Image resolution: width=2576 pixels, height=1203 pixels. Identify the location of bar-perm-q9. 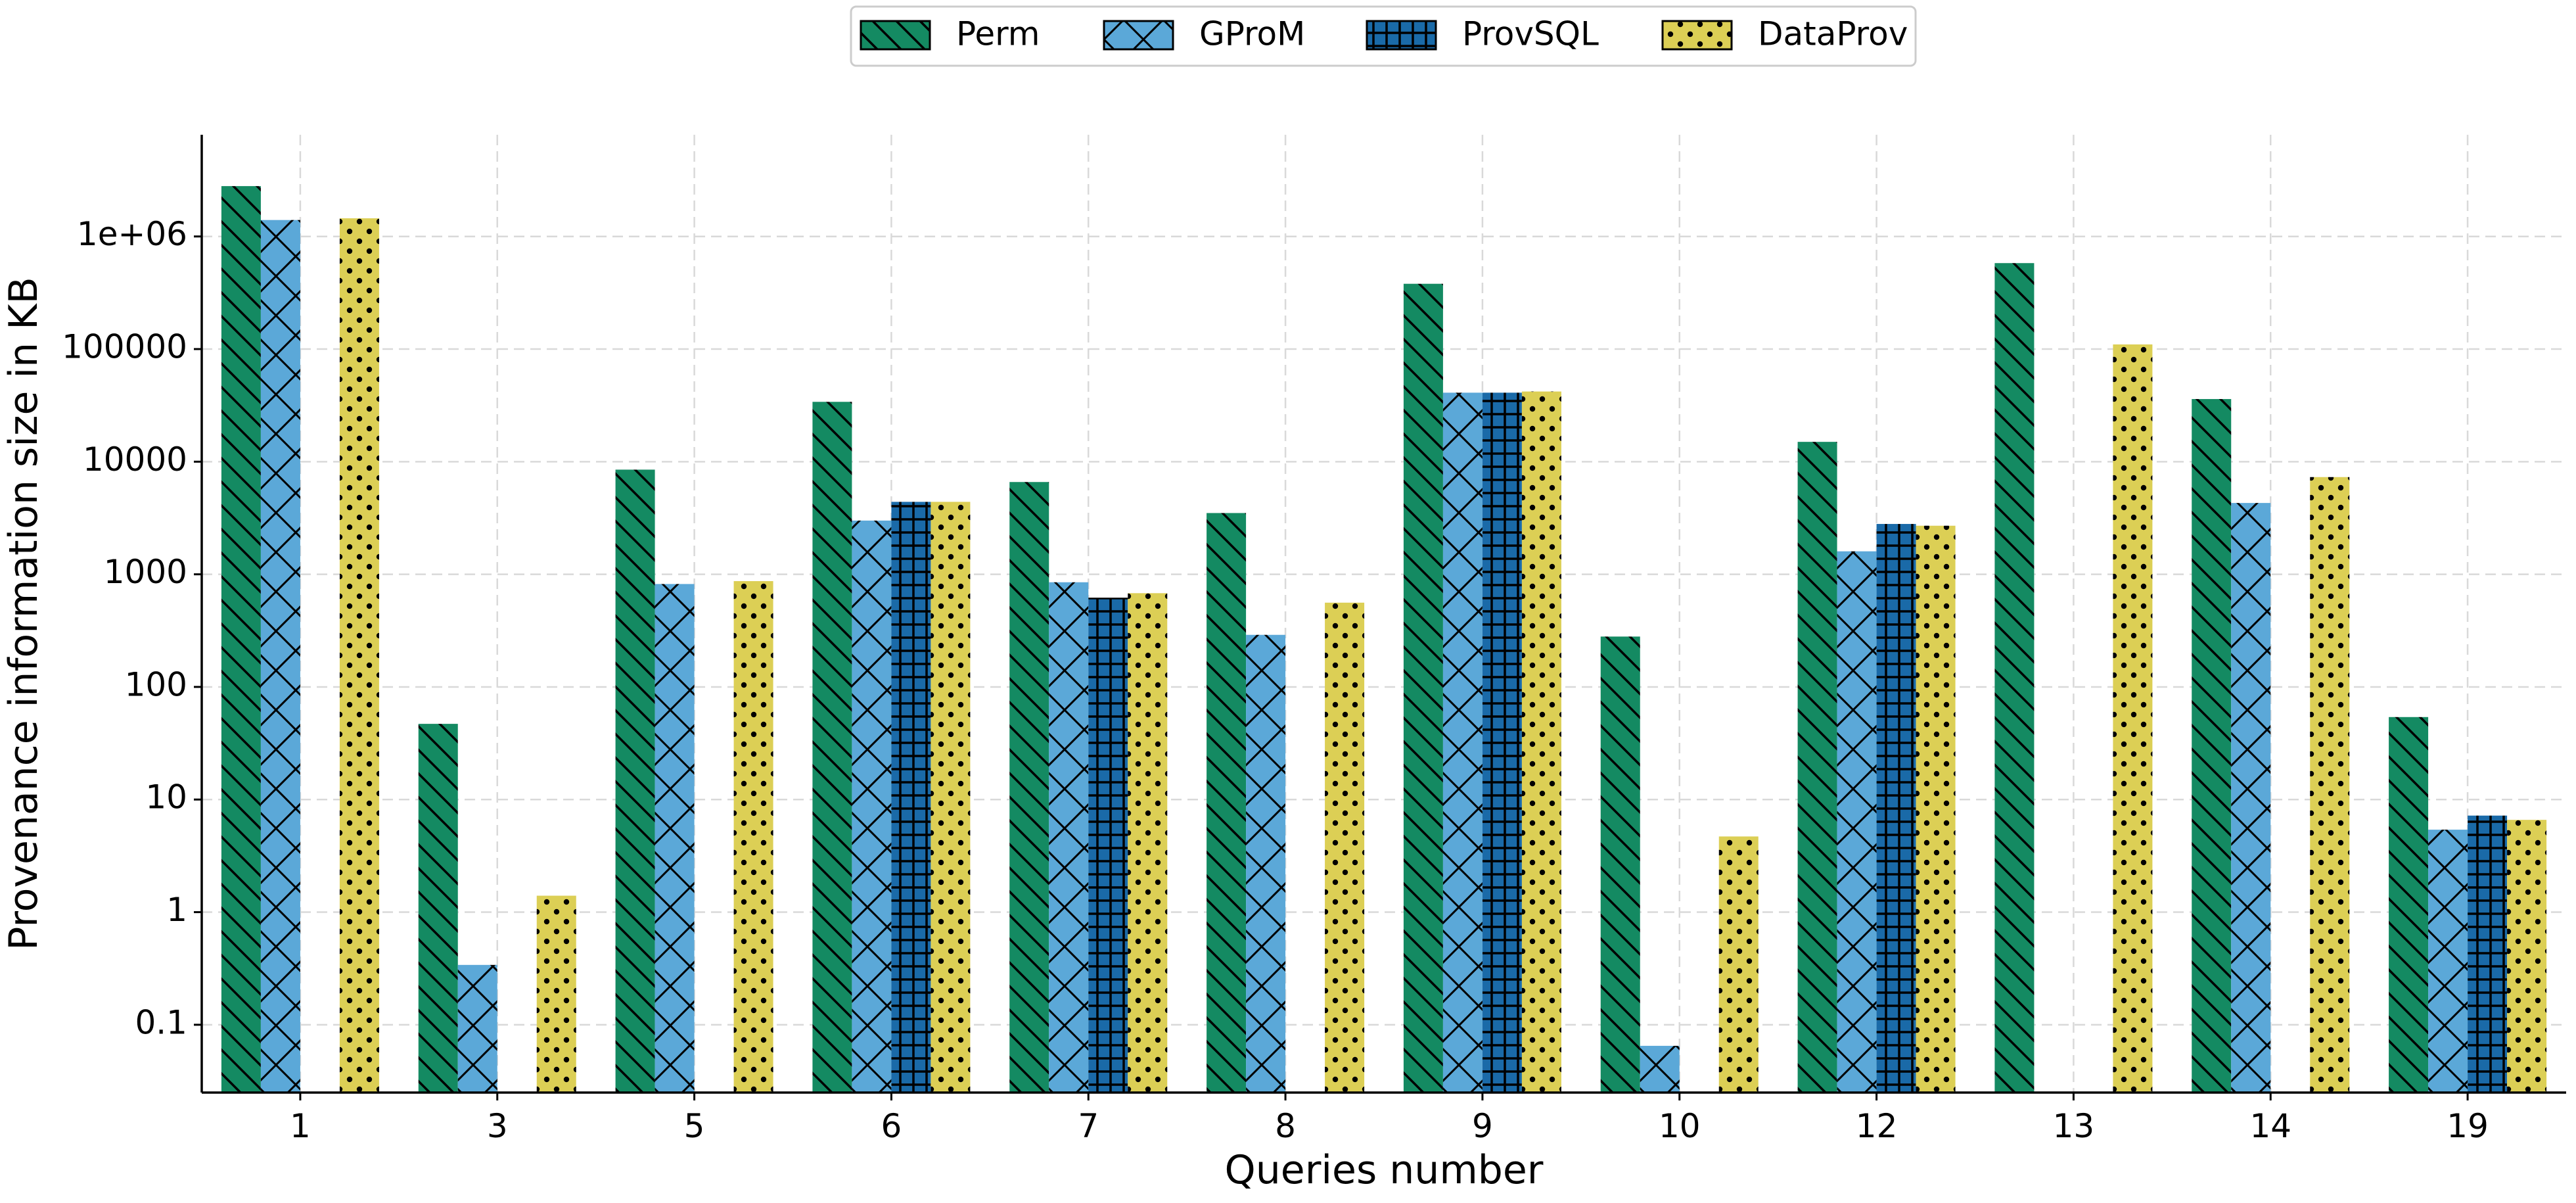
(1423, 688).